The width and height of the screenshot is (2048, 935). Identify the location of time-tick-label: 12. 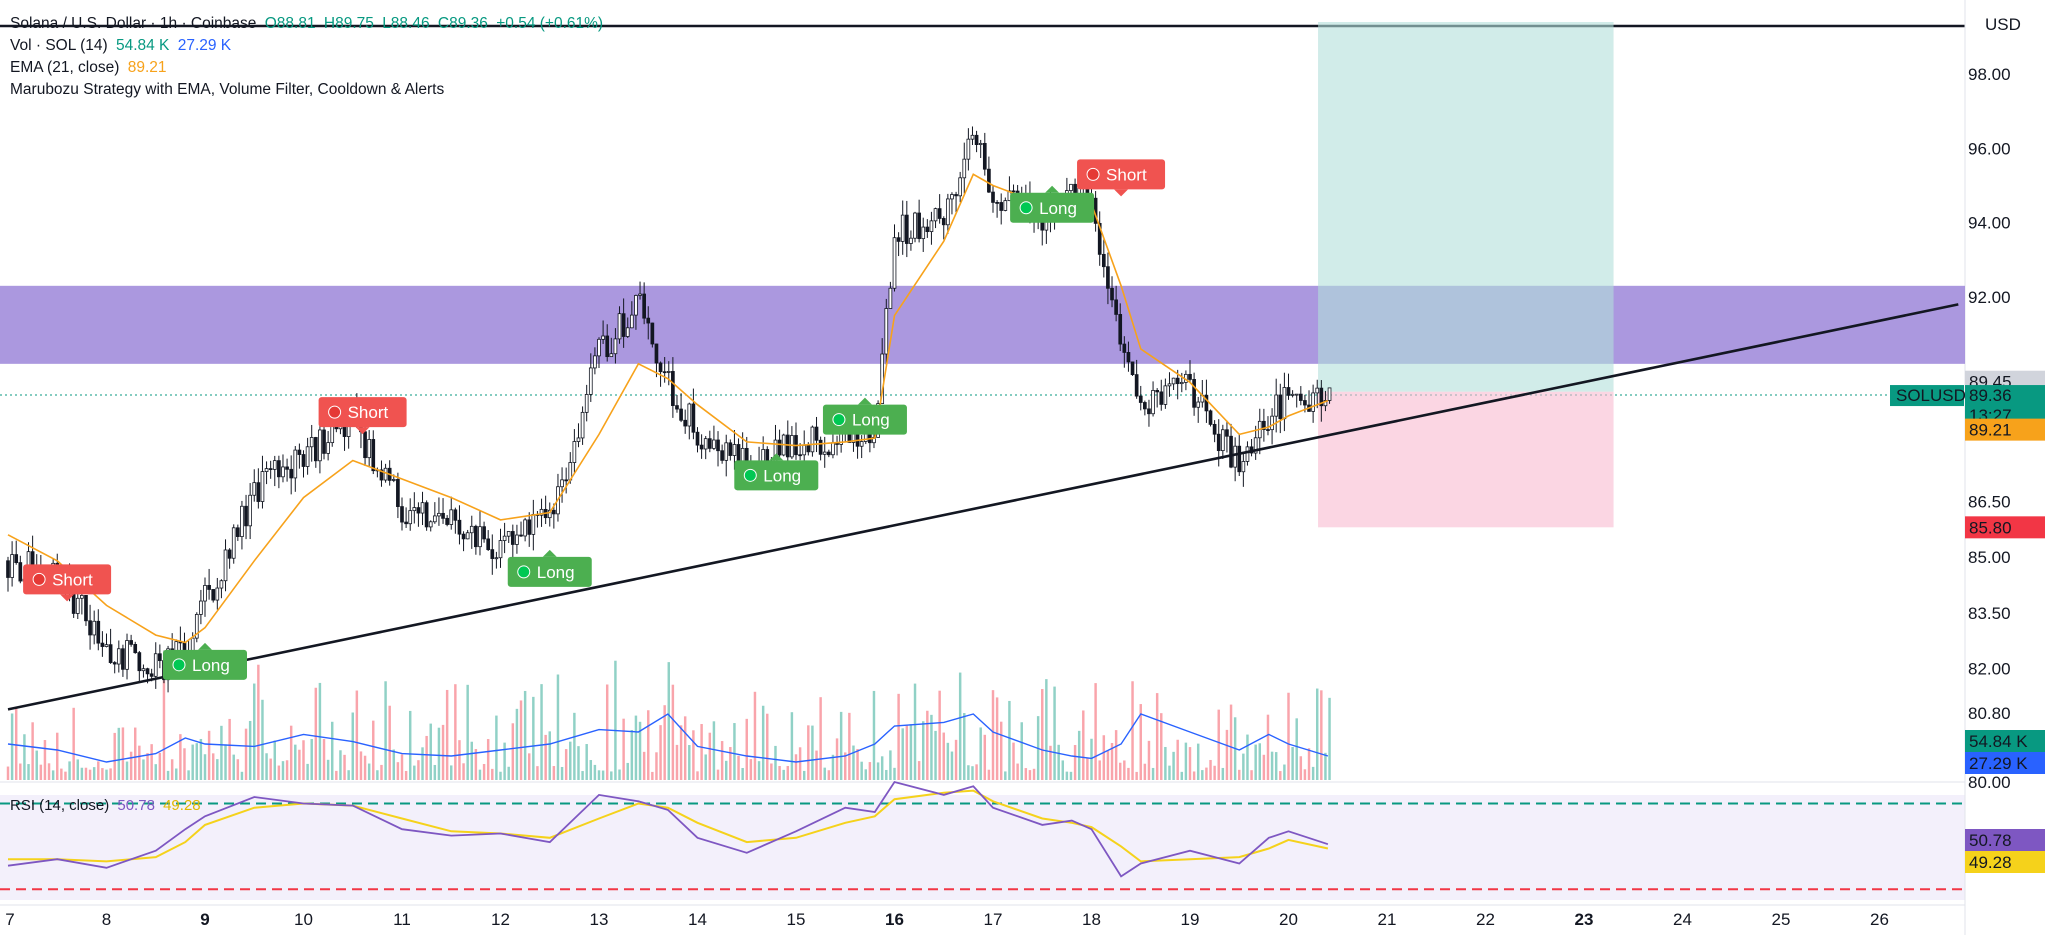
(500, 919).